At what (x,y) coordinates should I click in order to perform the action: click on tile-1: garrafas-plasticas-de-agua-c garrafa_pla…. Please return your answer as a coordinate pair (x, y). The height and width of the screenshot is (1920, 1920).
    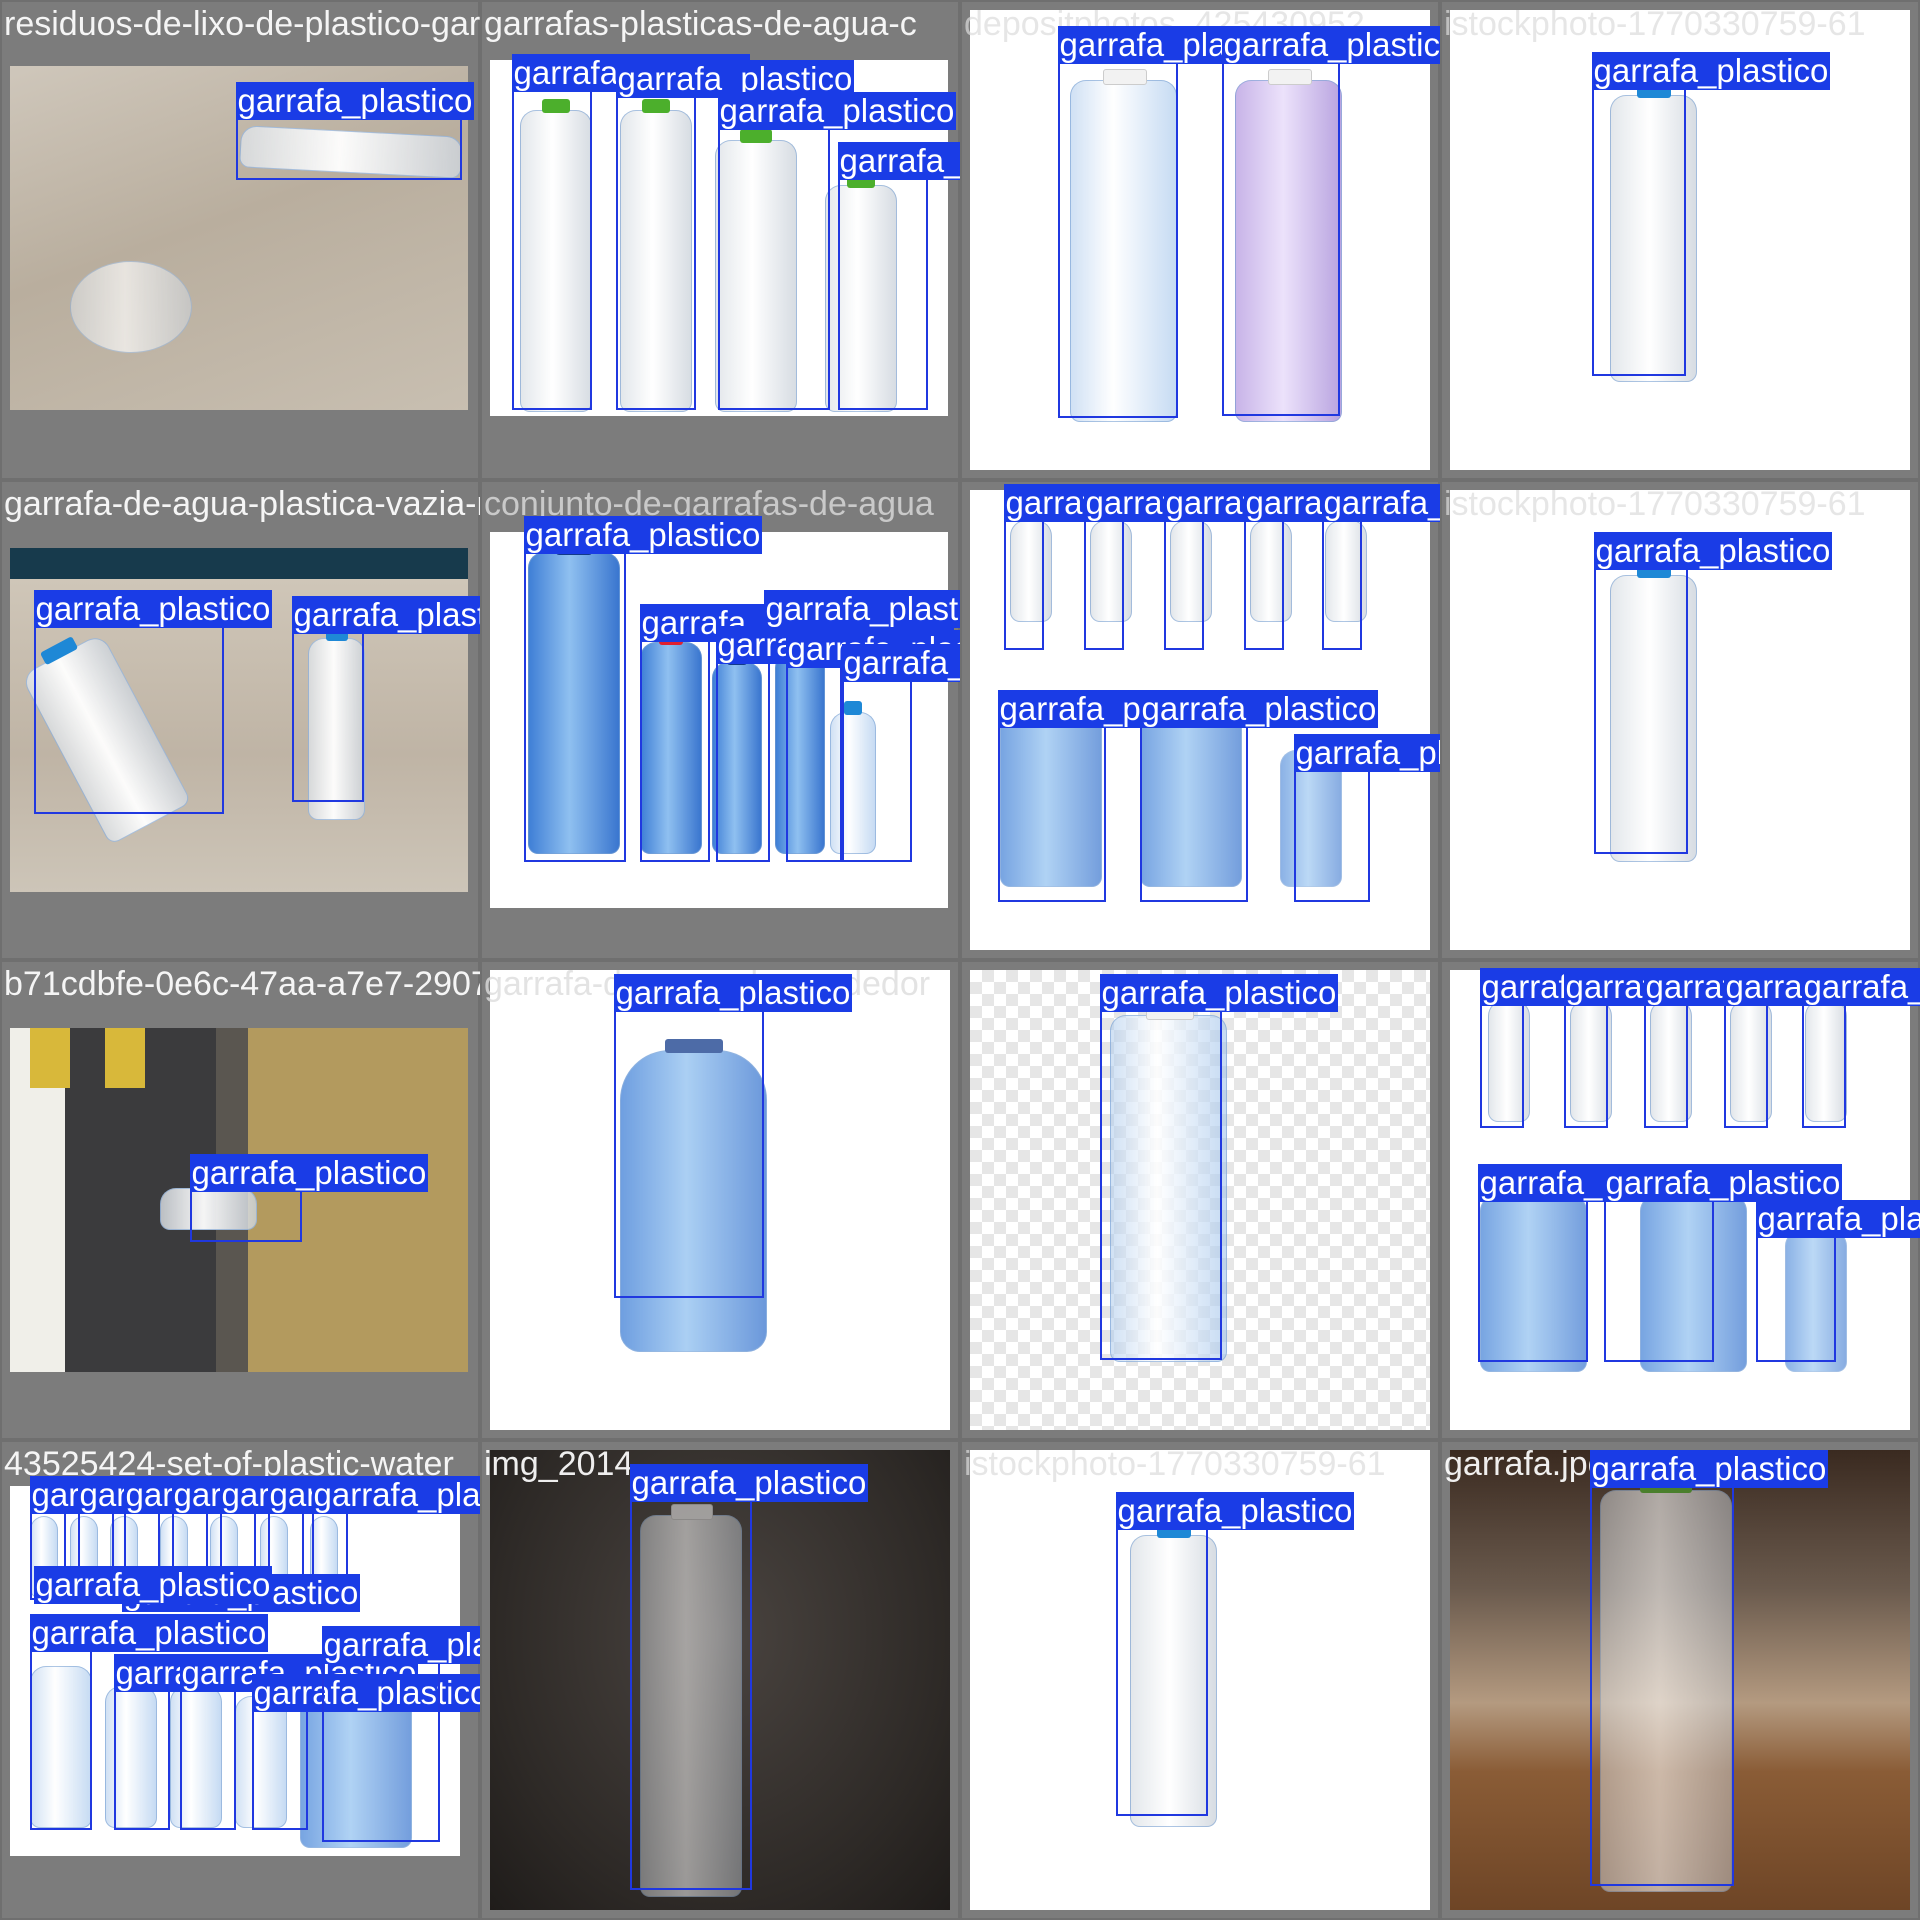
    Looking at the image, I should click on (720, 240).